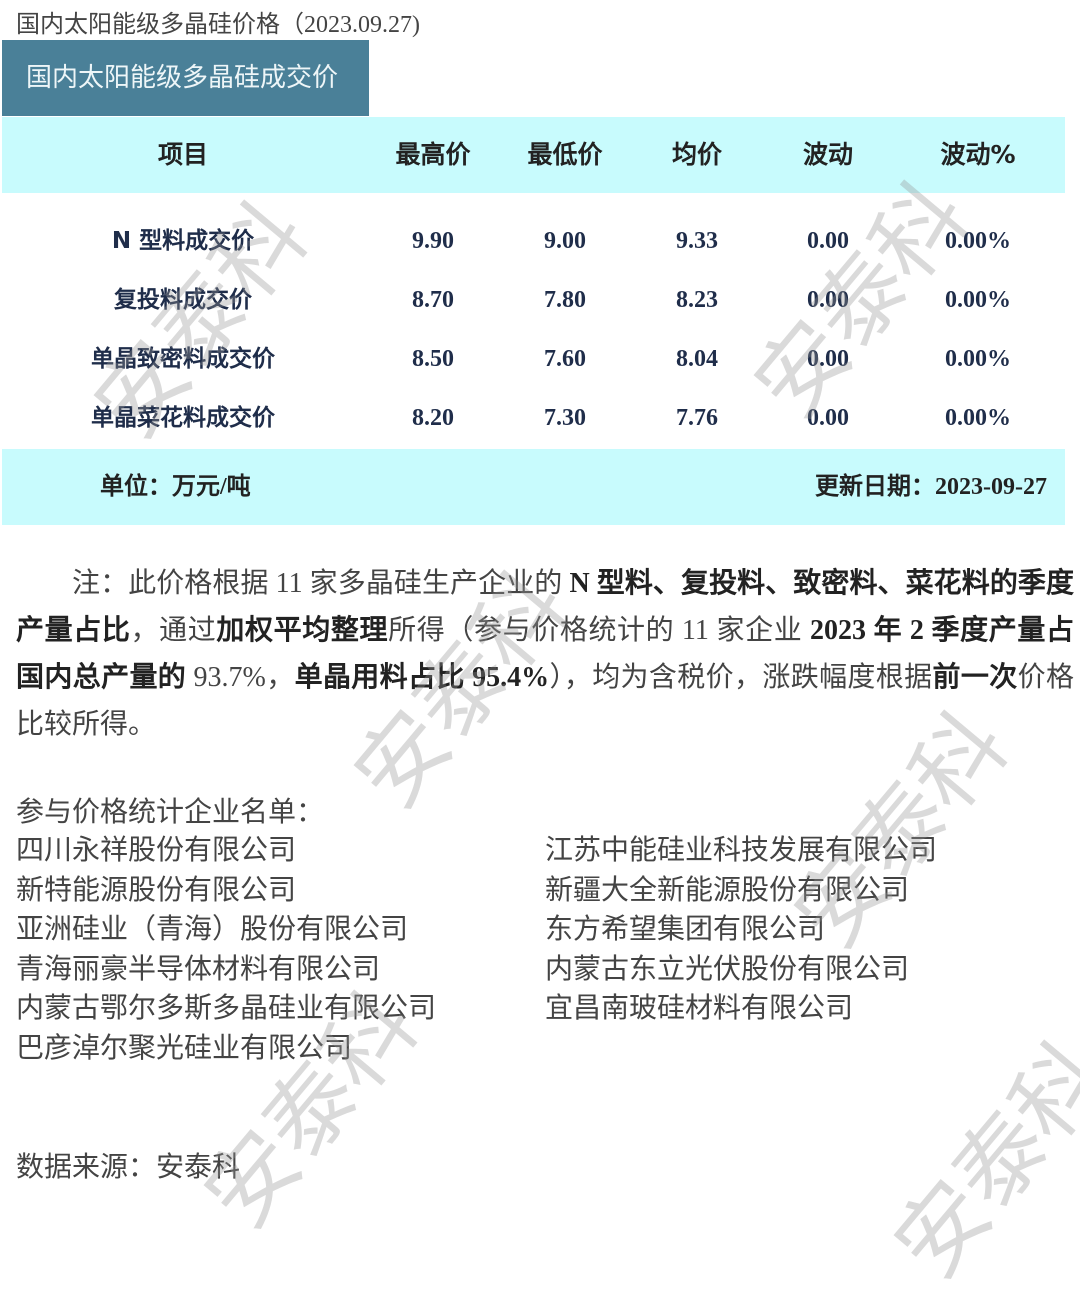  Describe the element at coordinates (185, 78) in the screenshot. I see `table-banner: 国内太阳能级多晶硅成交价` at that location.